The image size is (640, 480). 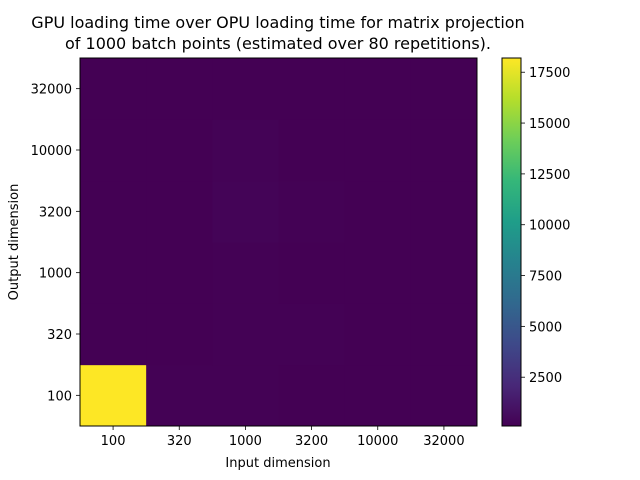 What do you see at coordinates (179, 441) in the screenshot?
I see `x-tick-label: 320` at bounding box center [179, 441].